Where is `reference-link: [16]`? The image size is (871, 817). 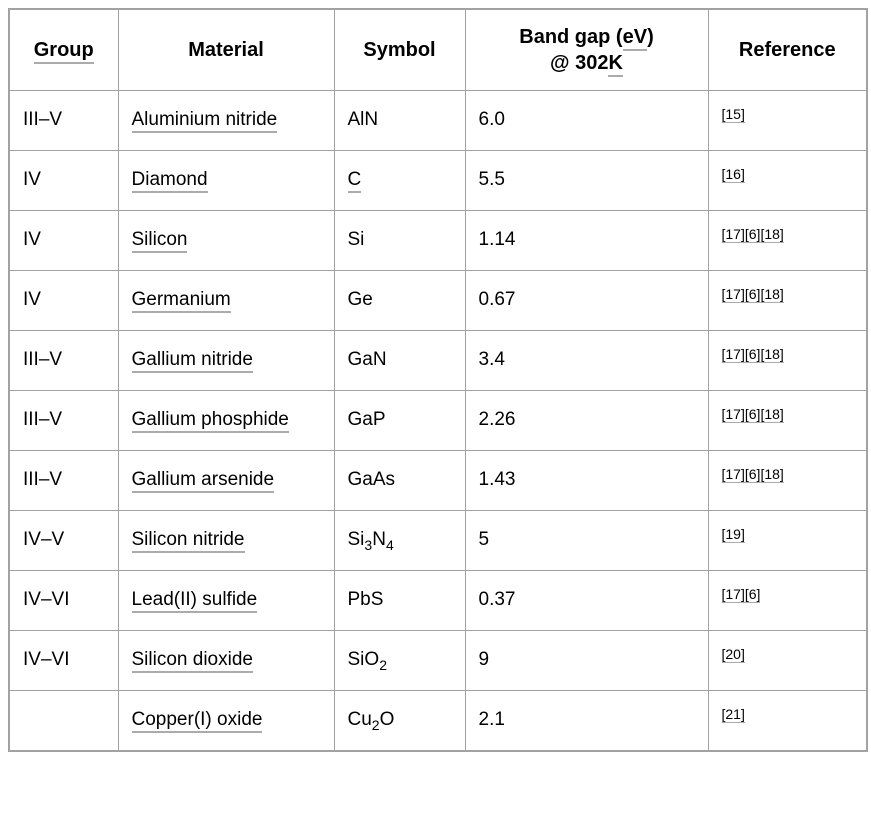
reference-link: [16] is located at coordinates (733, 175).